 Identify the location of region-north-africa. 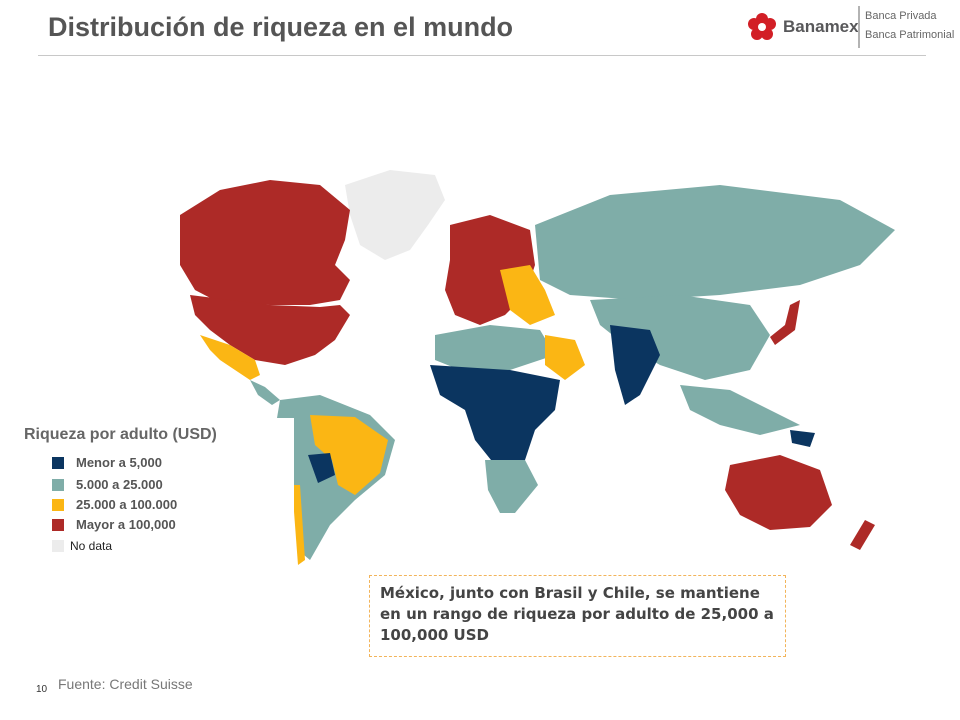
(495, 347).